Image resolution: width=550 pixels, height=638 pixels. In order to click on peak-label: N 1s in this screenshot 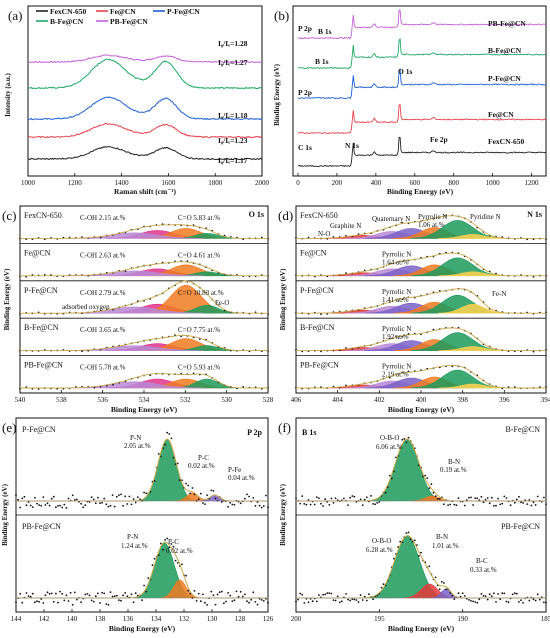, I will do `click(352, 145)`.